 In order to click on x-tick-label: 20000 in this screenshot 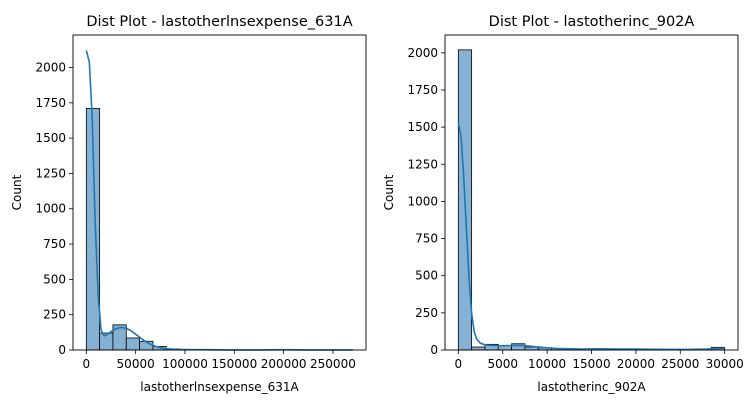, I will do `click(636, 364)`.